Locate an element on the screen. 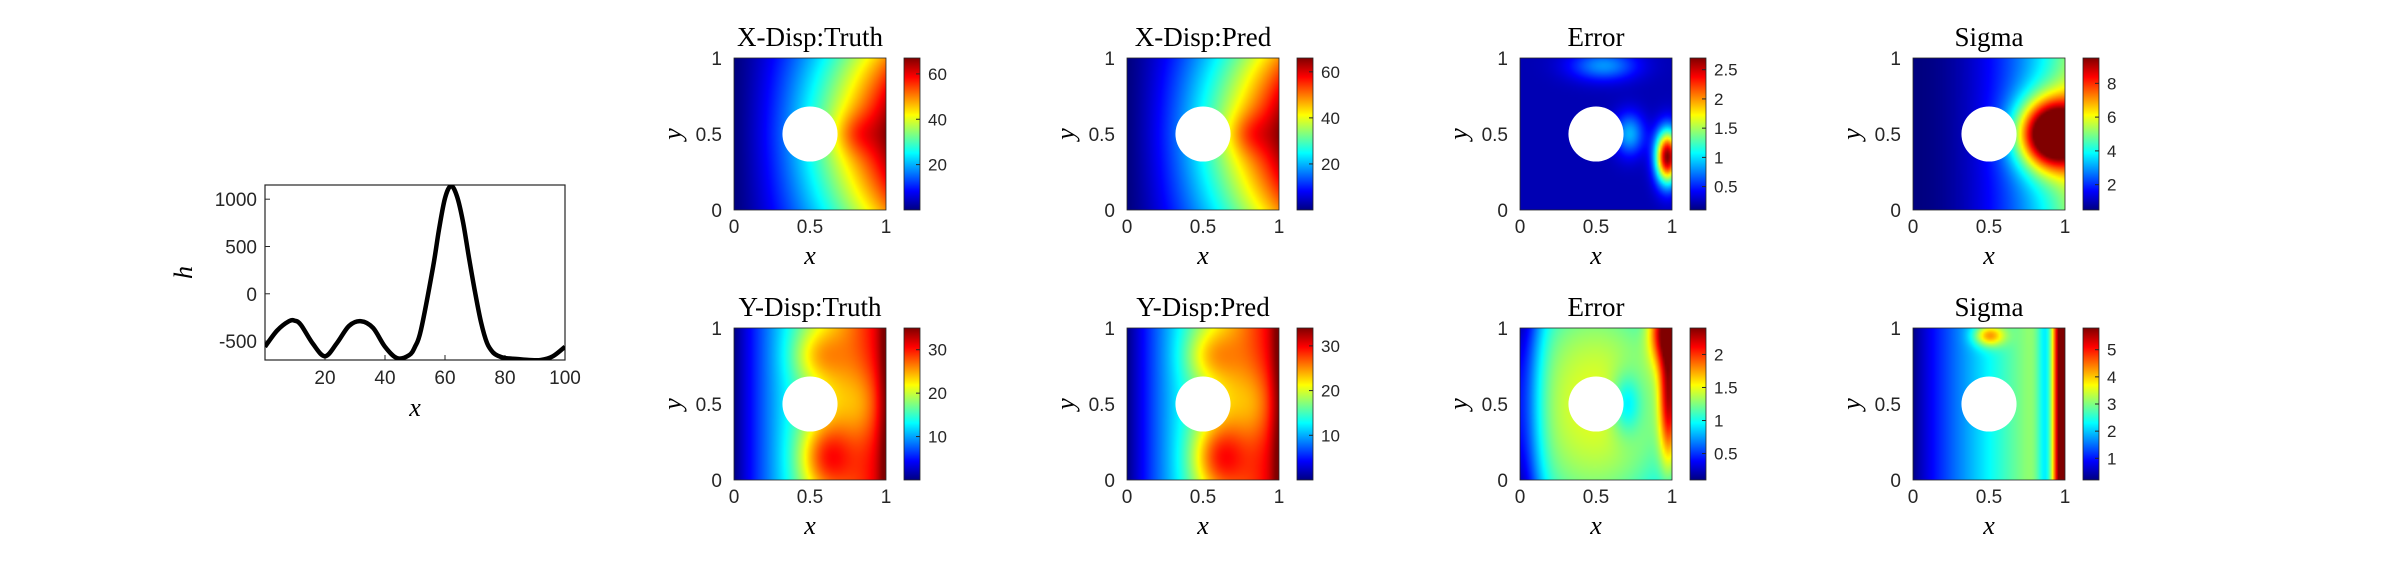 Image resolution: width=2400 pixels, height=563 pixels. h-series-line is located at coordinates (415, 272).